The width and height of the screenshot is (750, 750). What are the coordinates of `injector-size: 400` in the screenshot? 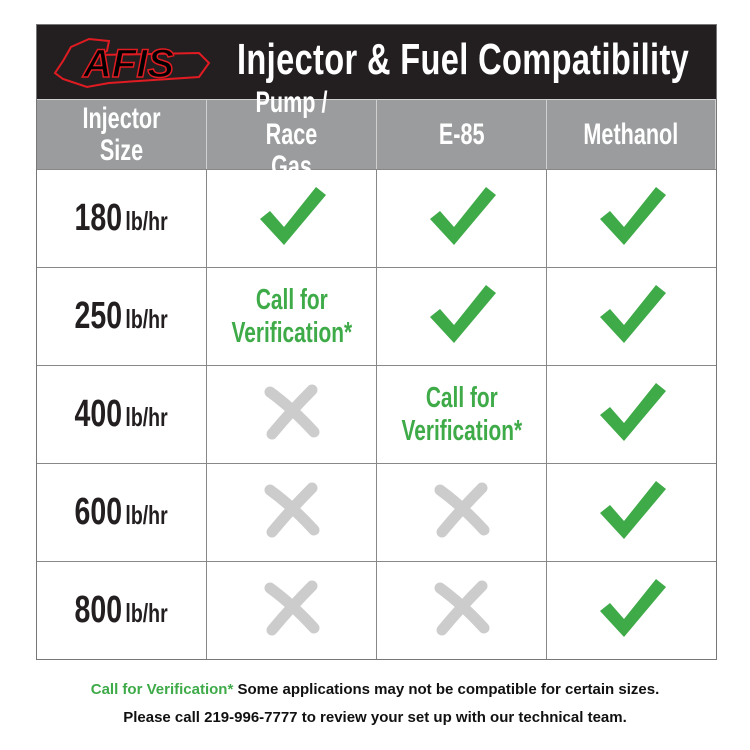 It's located at (98, 414).